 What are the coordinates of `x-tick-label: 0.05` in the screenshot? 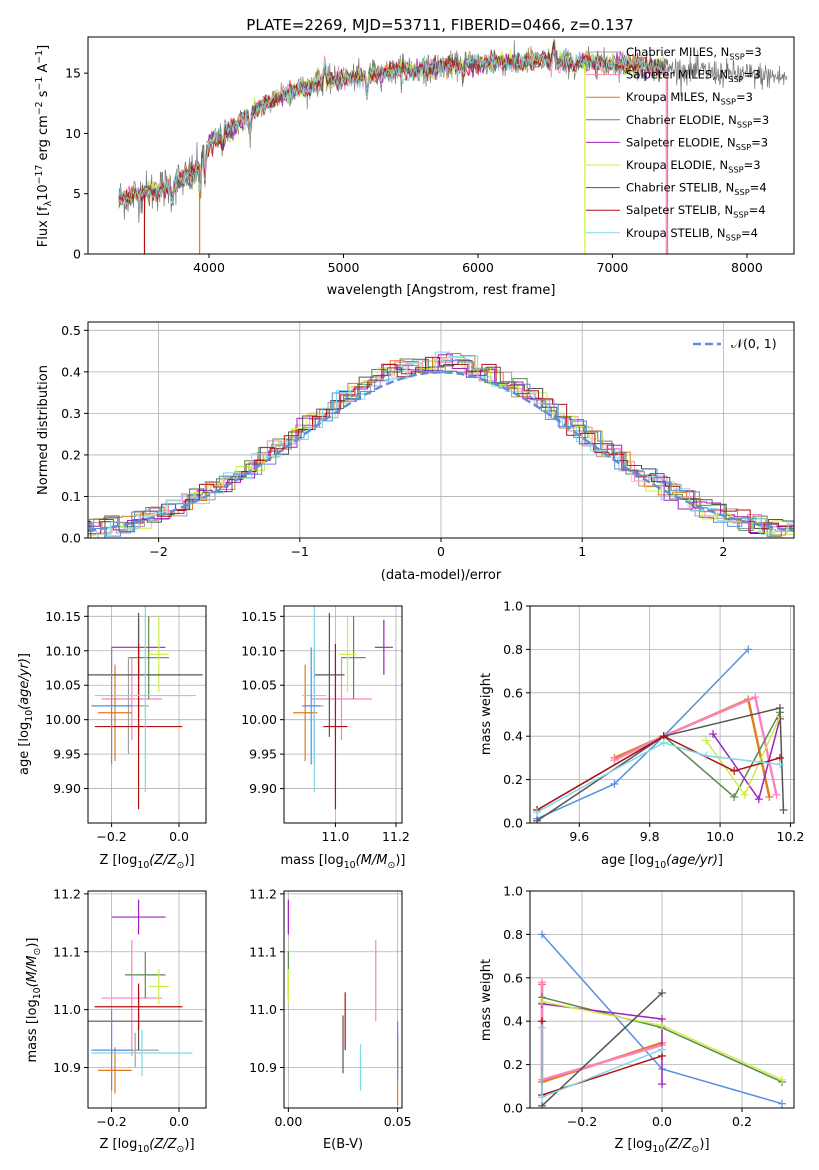 It's located at (398, 1121).